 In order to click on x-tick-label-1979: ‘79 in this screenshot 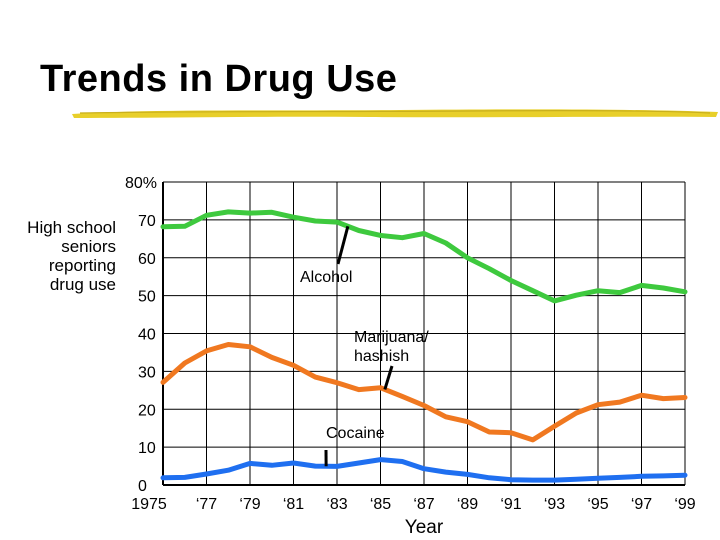, I will do `click(249, 504)`.